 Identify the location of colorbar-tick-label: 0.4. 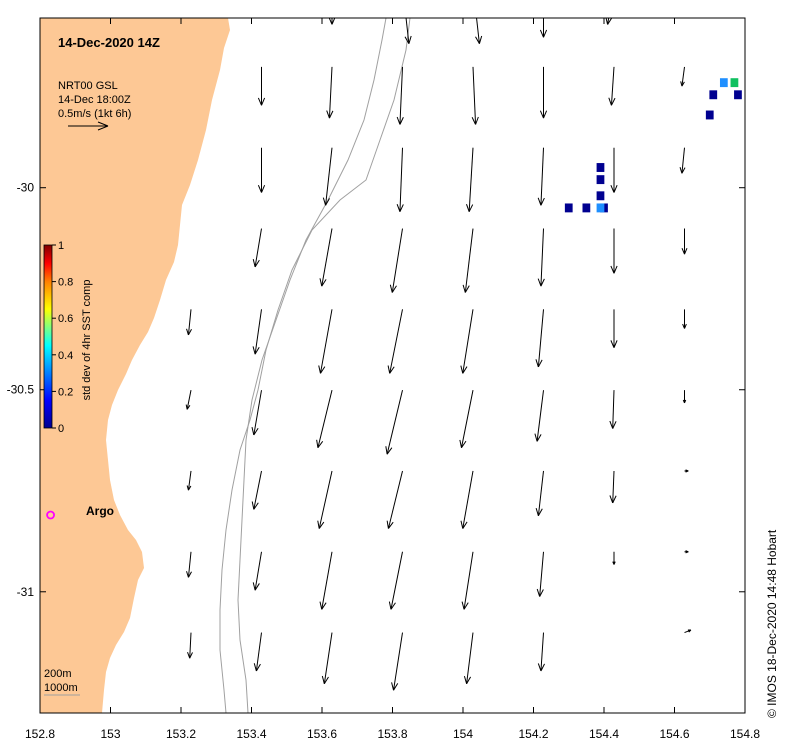
(65, 356).